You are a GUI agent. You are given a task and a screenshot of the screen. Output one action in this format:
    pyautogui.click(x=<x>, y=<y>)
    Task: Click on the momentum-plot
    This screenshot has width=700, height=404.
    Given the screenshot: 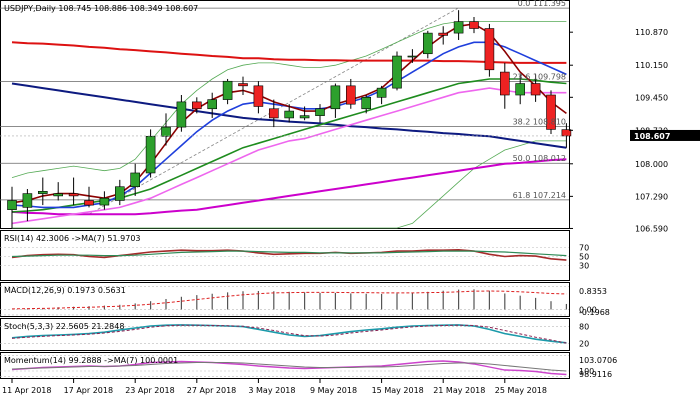 What is the action you would take?
    pyautogui.click(x=284, y=366)
    